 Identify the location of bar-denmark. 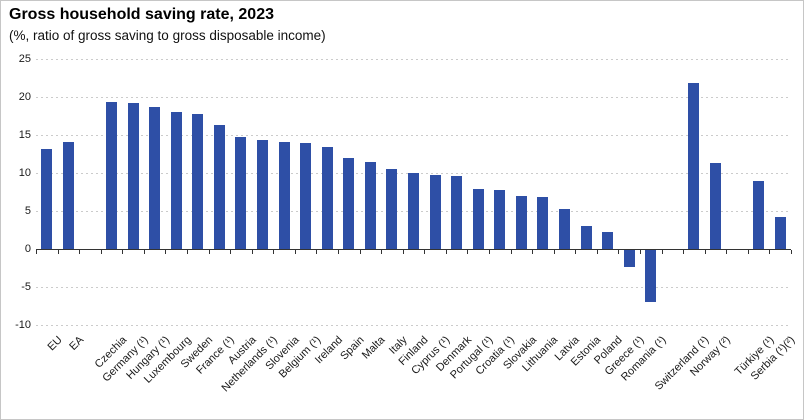
(457, 212).